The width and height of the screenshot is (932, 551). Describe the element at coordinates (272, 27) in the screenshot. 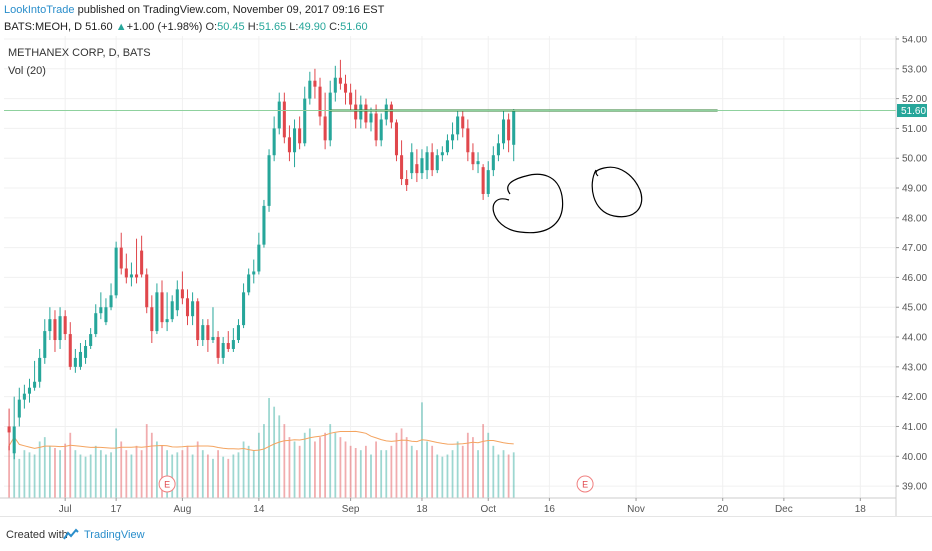

I see `high-value: 51.65` at that location.